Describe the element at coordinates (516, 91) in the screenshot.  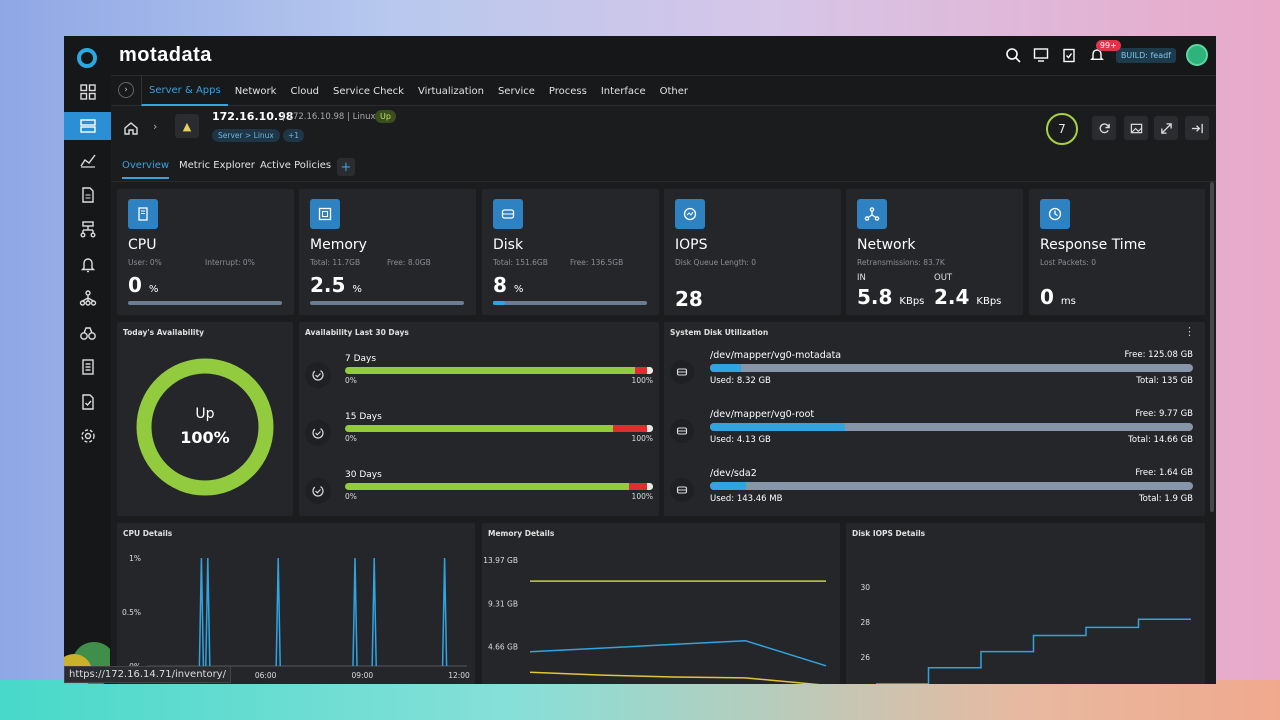
I see `tab-service: Service` at that location.